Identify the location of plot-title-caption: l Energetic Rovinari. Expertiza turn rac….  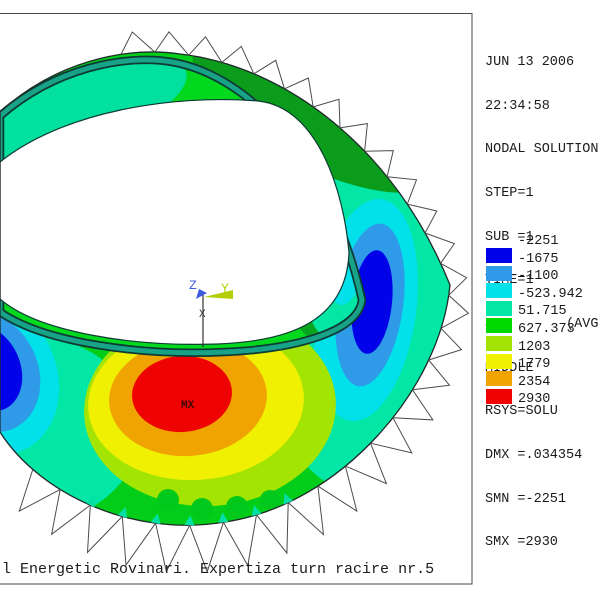
(218, 569).